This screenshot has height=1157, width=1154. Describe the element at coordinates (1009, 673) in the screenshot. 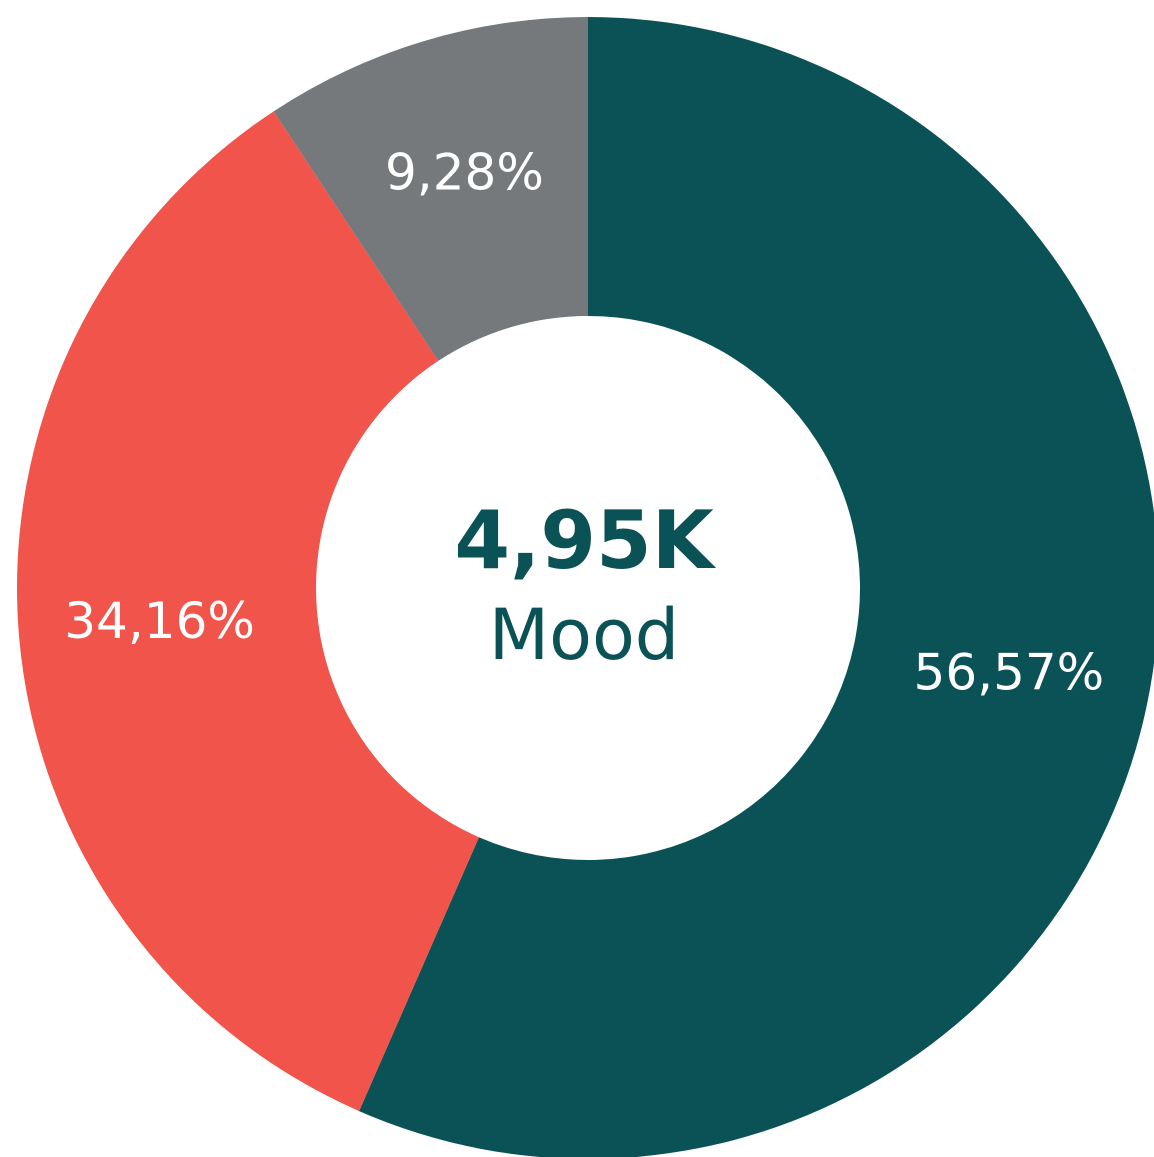

I see `value-label: 56,57%` at that location.